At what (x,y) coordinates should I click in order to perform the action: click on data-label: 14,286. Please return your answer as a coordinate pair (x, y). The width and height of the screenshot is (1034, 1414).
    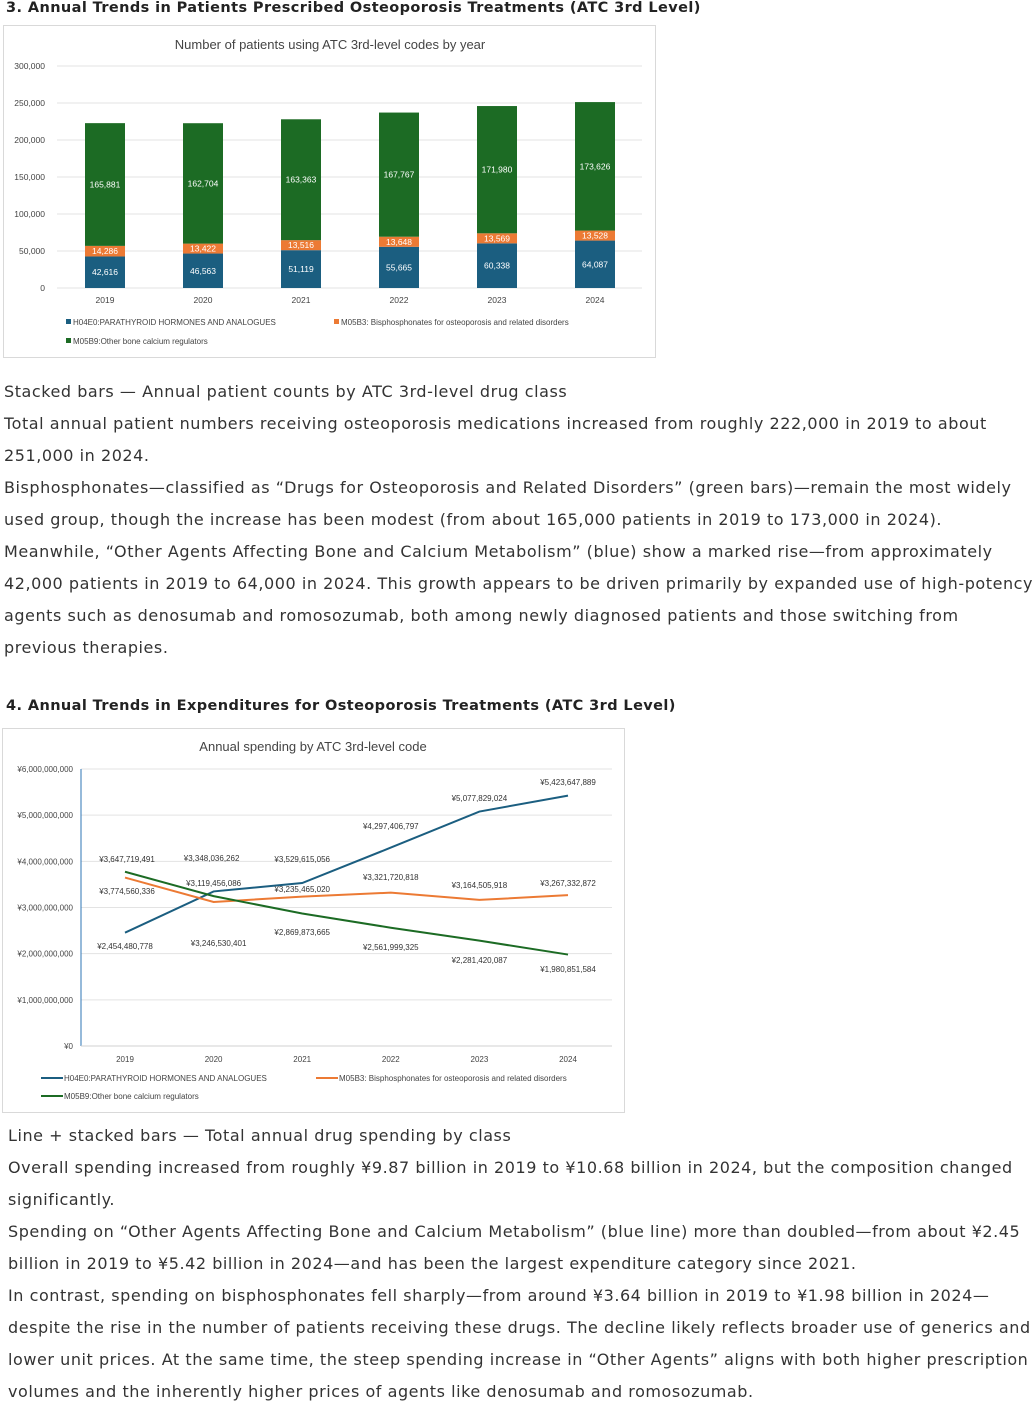
    Looking at the image, I should click on (105, 251).